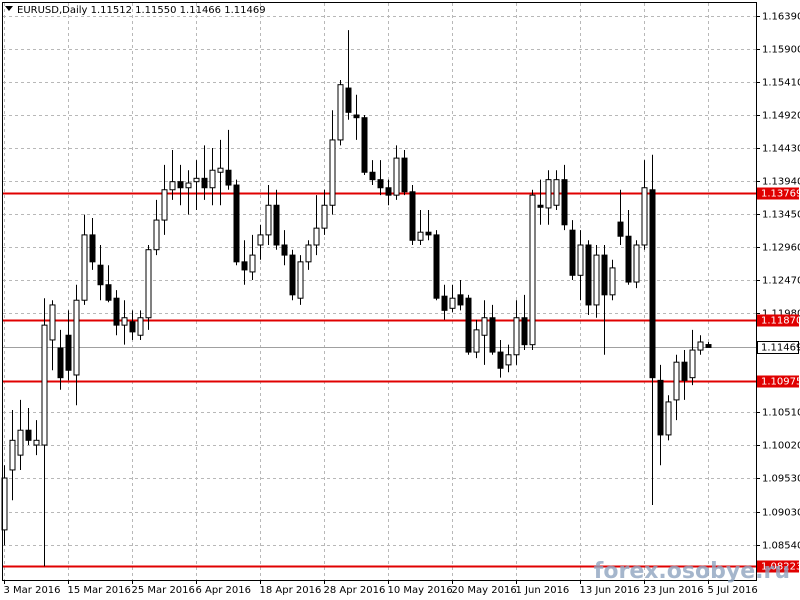 This screenshot has width=800, height=600. I want to click on x-tick-label: 13 Jun 2016, so click(610, 590).